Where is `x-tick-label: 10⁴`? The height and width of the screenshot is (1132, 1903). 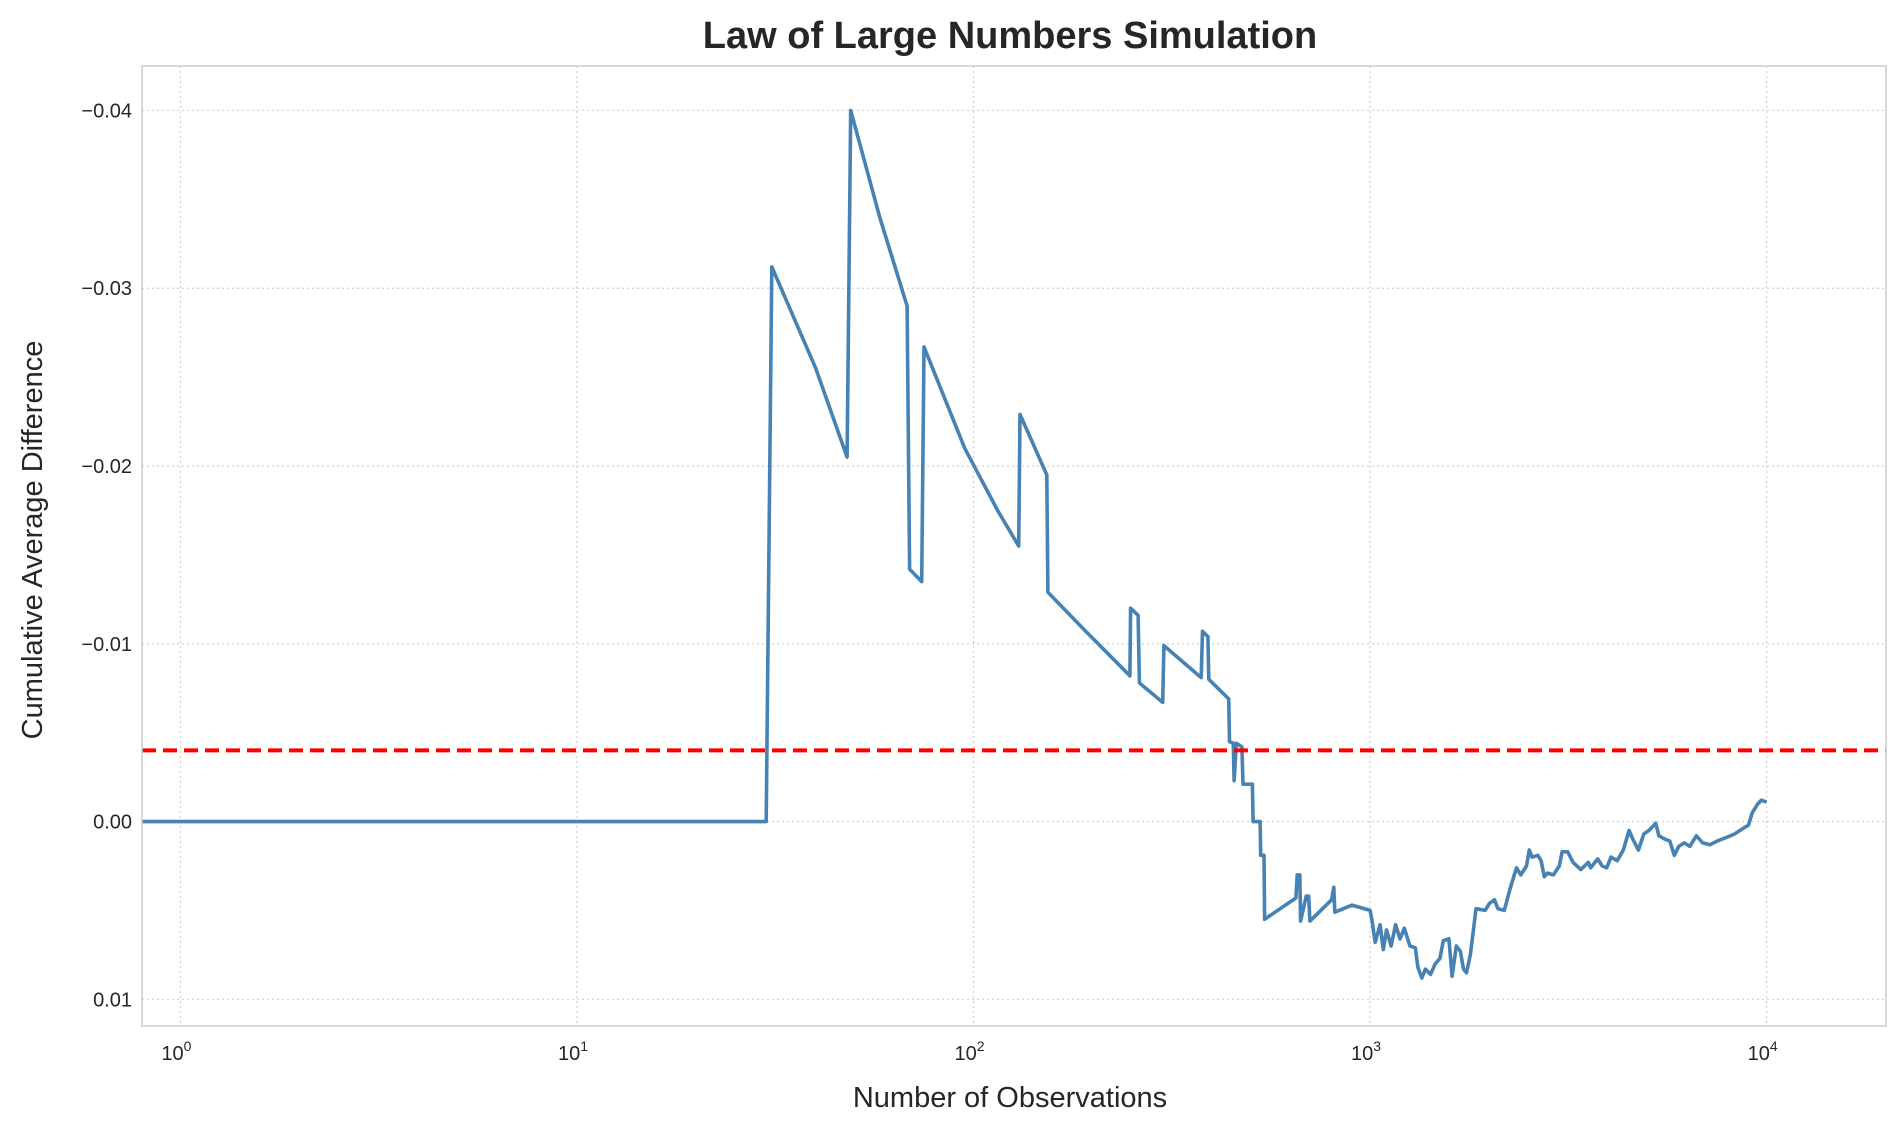 x-tick-label: 10⁴ is located at coordinates (1763, 1051).